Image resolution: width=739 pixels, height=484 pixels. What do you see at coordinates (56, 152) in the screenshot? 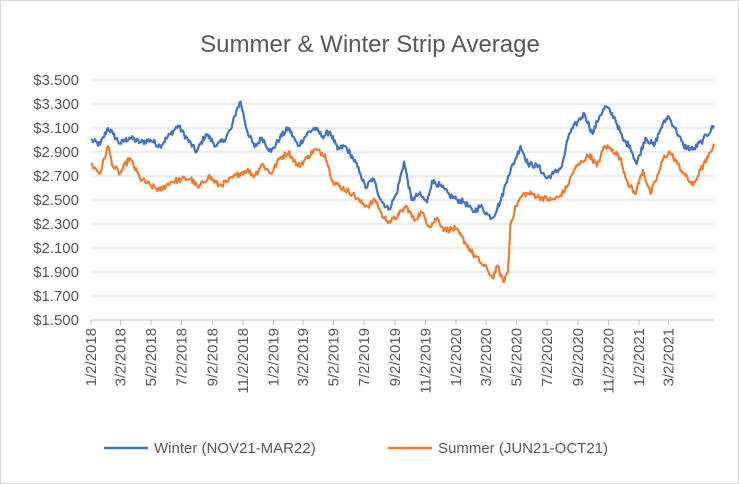
I see `y-tick-label: $2.900` at bounding box center [56, 152].